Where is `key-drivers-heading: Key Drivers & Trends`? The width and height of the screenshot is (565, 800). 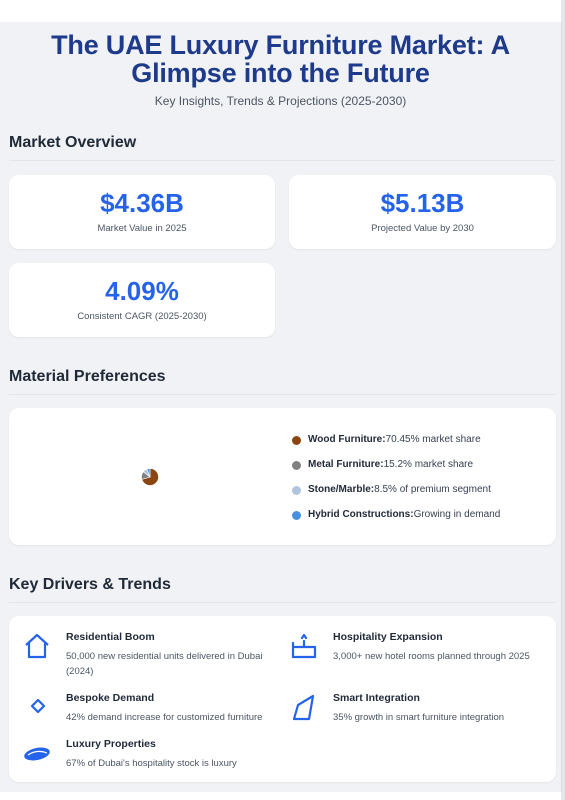 key-drivers-heading: Key Drivers & Trends is located at coordinates (90, 584).